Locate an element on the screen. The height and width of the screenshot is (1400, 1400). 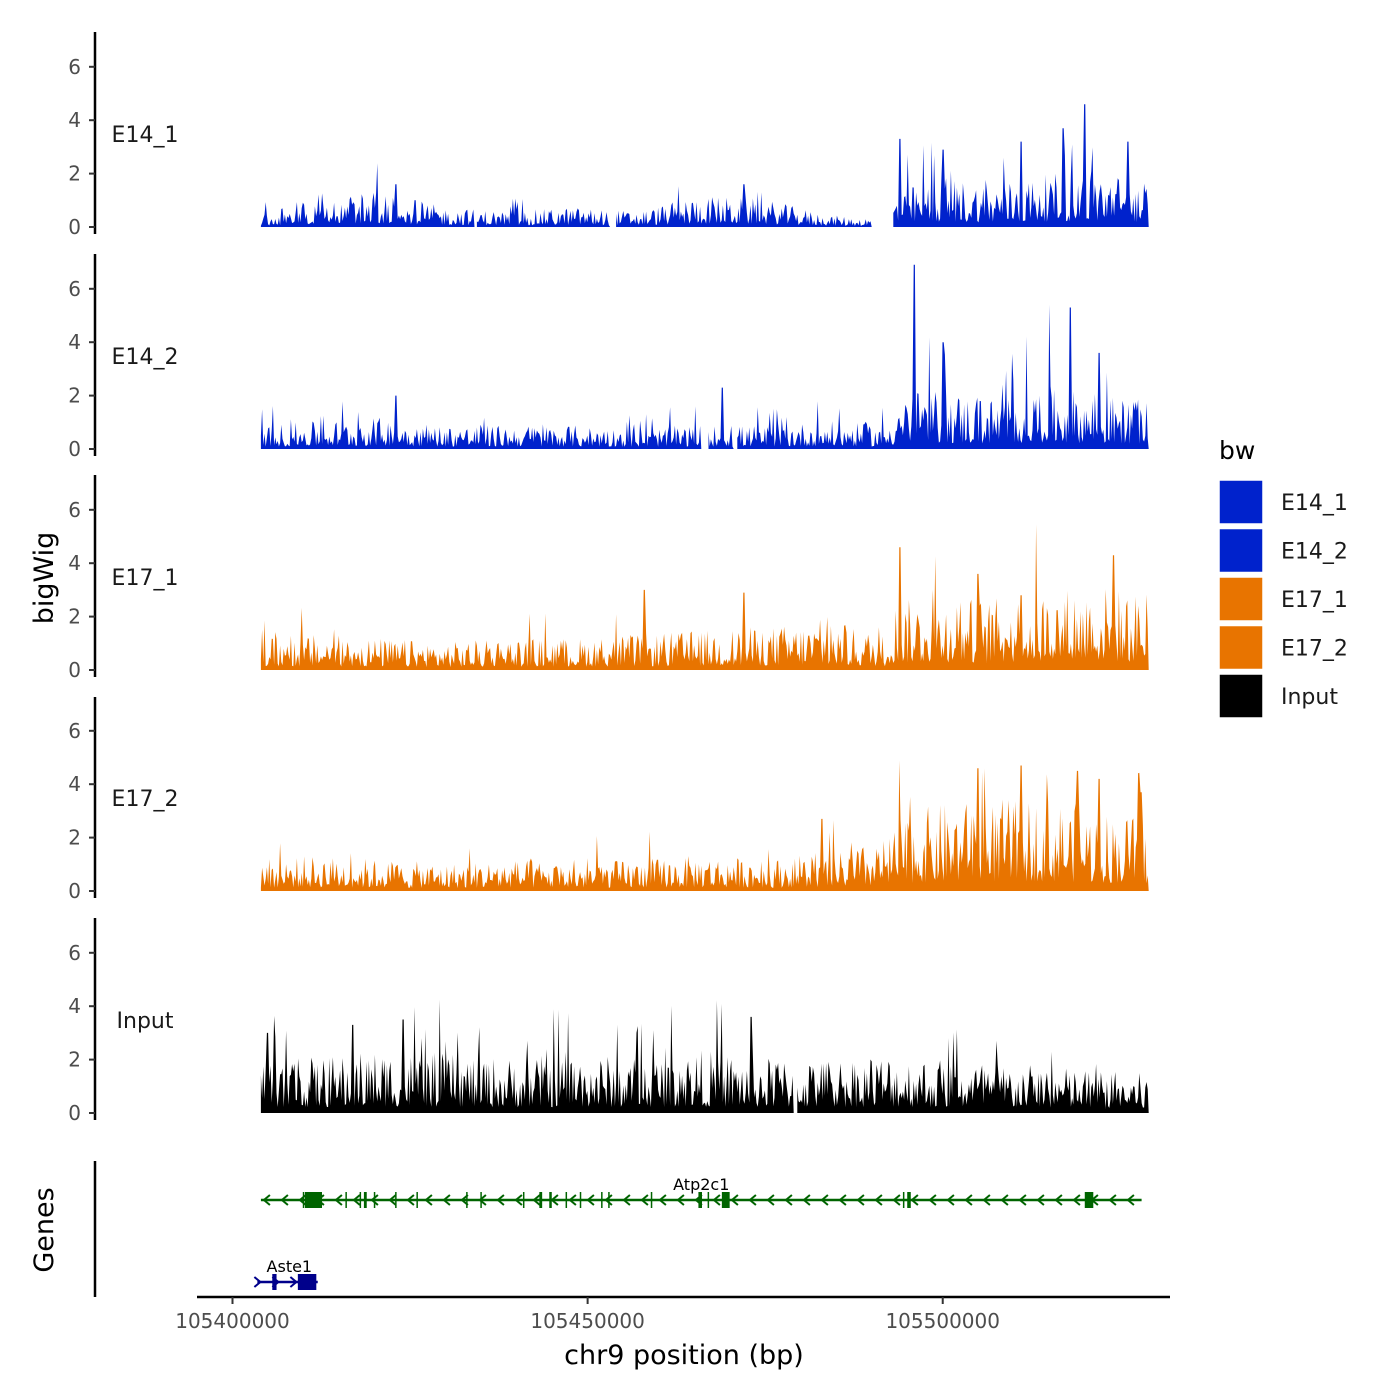
y-axis-title: bigWig is located at coordinates (44, 578).